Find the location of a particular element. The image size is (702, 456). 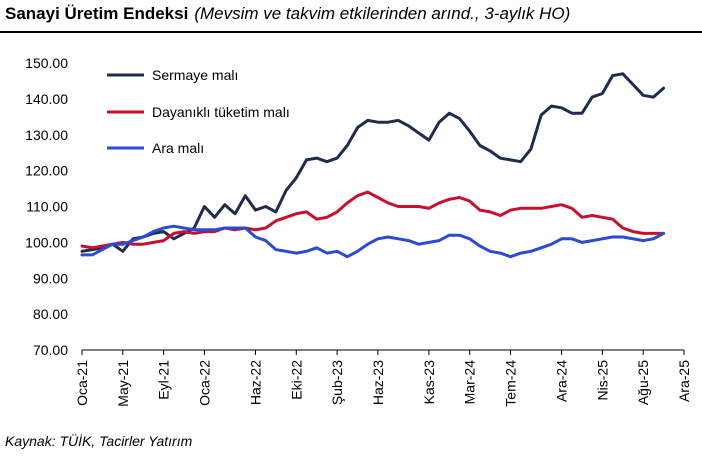

x-tick-label: Oca-22 is located at coordinates (204, 383).